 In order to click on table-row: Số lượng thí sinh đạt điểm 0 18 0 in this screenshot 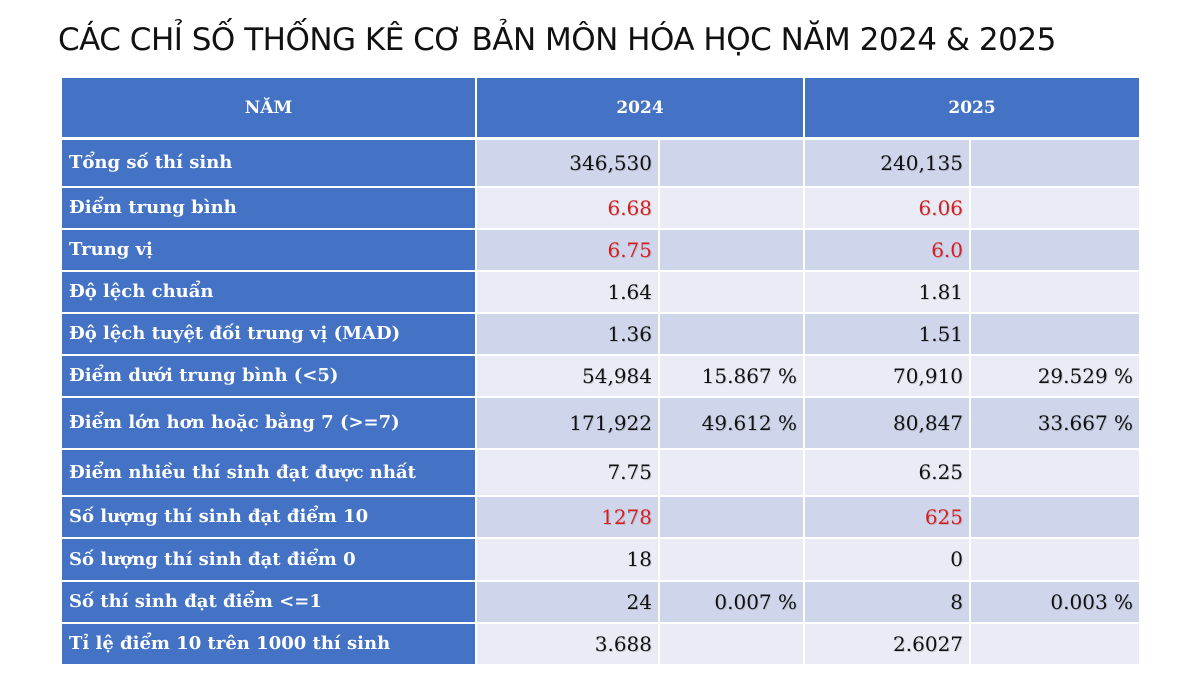, I will do `click(601, 559)`.